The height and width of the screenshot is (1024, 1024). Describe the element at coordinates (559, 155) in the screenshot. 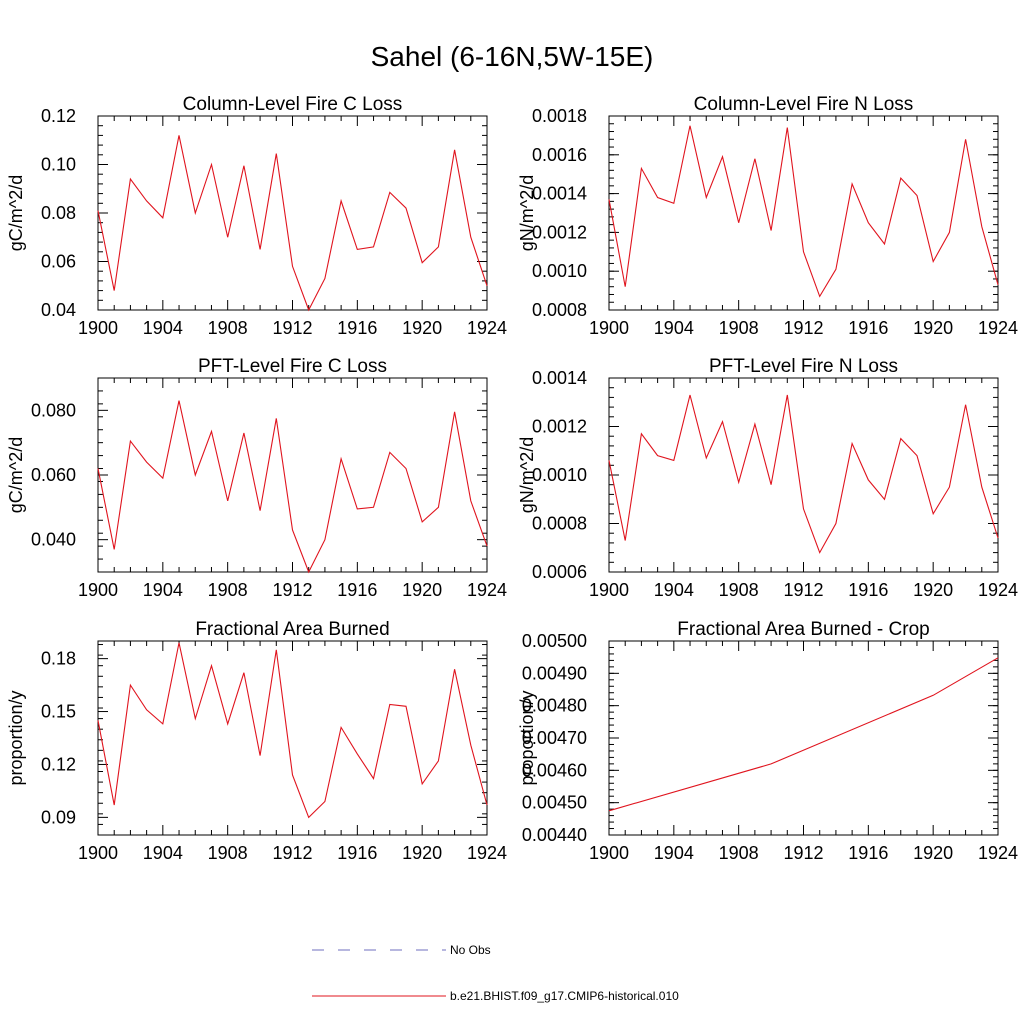

I see `y-tick-label: 0.0016` at that location.